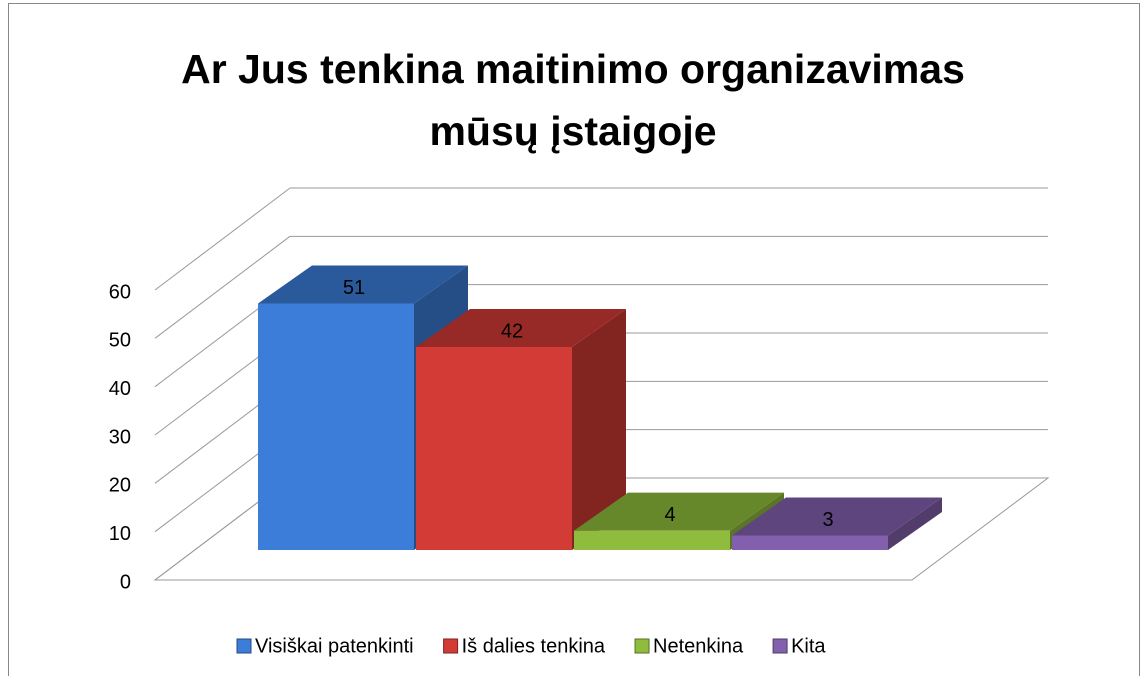 The image size is (1147, 676). Describe the element at coordinates (120, 292) in the screenshot. I see `y-tick-label: 60` at that location.